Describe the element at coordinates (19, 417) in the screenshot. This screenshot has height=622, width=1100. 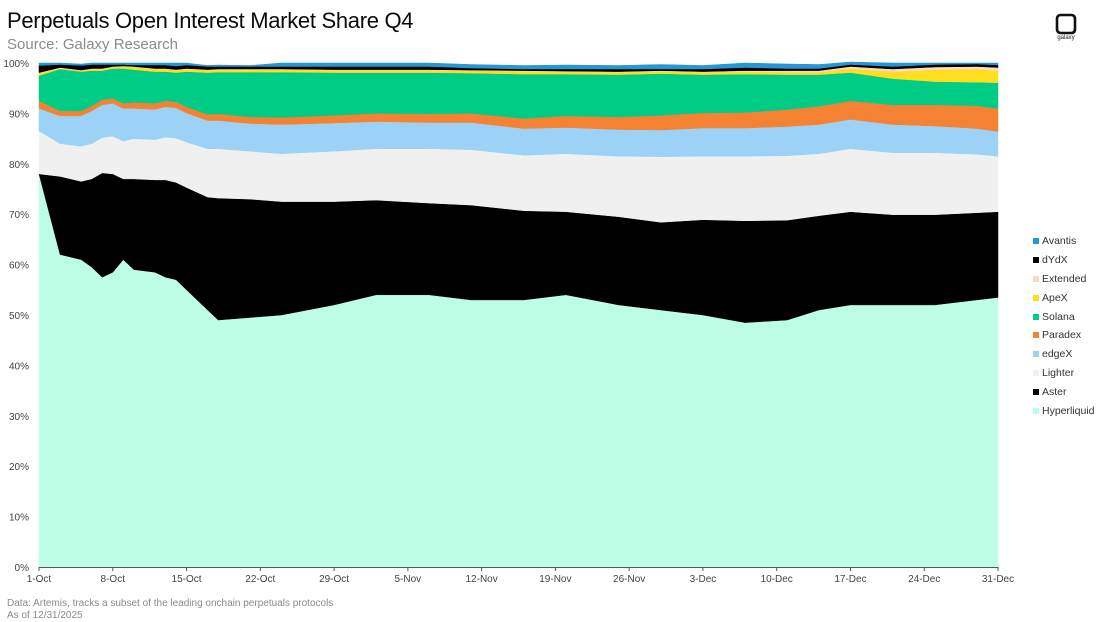
I see `y-tick-label: 30%` at that location.